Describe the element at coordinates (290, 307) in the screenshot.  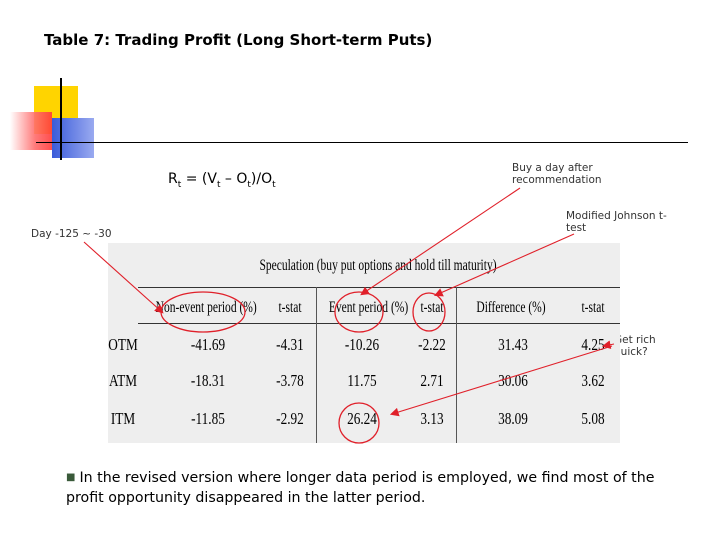
I see `header-tstat-1: t-stat` at that location.